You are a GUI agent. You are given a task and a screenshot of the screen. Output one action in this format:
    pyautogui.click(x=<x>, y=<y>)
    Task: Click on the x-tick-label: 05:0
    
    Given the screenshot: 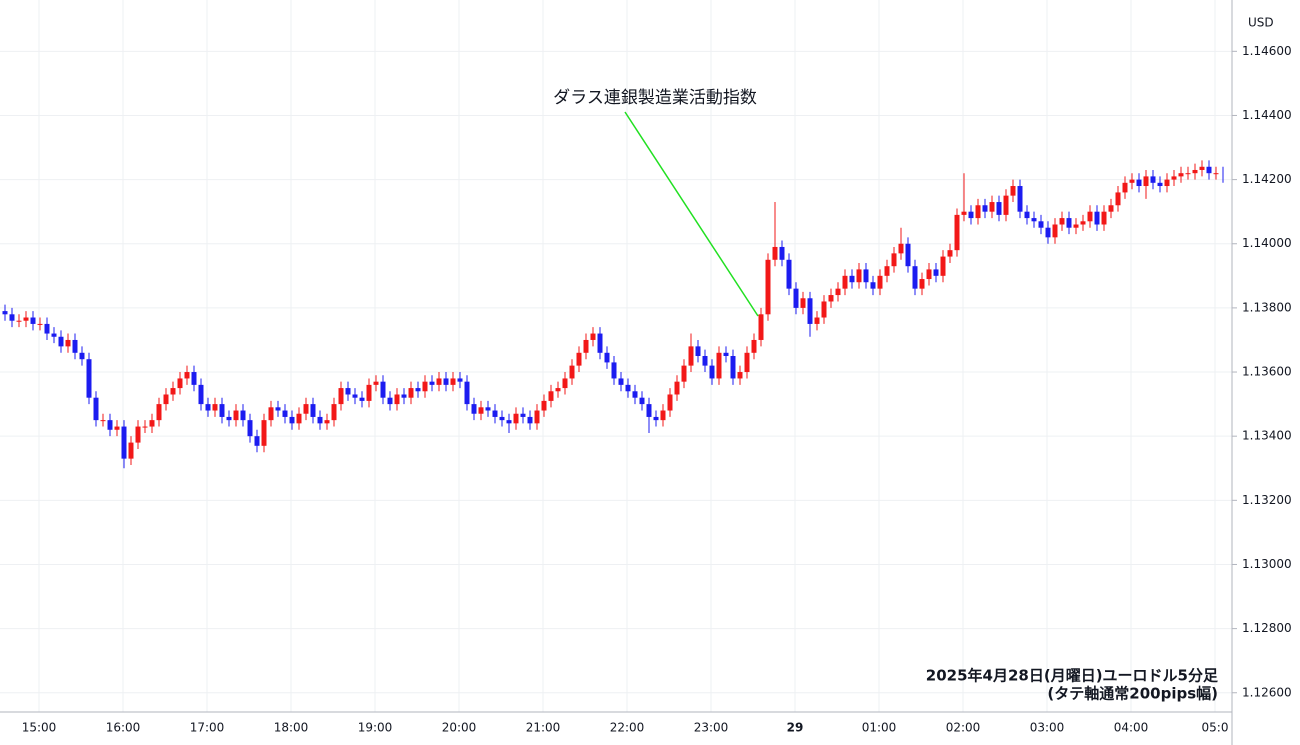 What is the action you would take?
    pyautogui.click(x=1215, y=728)
    